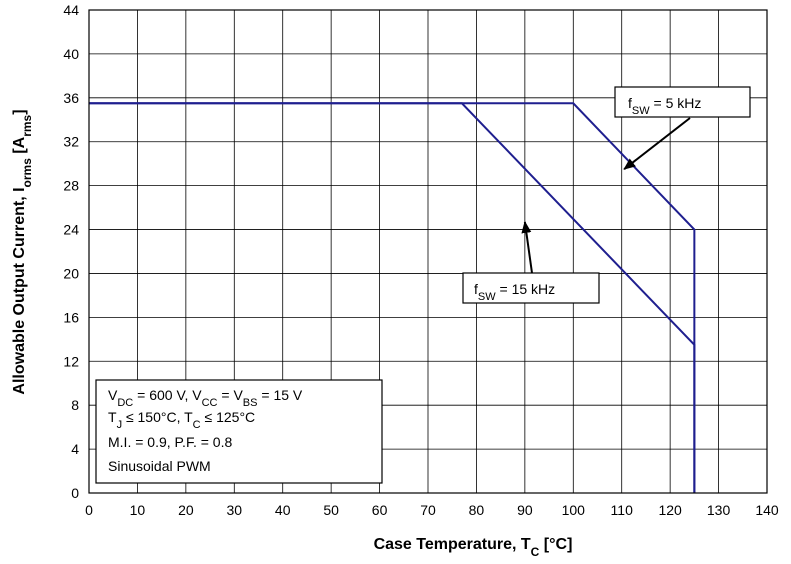  Describe the element at coordinates (477, 510) in the screenshot. I see `x-tick-label: 80` at that location.